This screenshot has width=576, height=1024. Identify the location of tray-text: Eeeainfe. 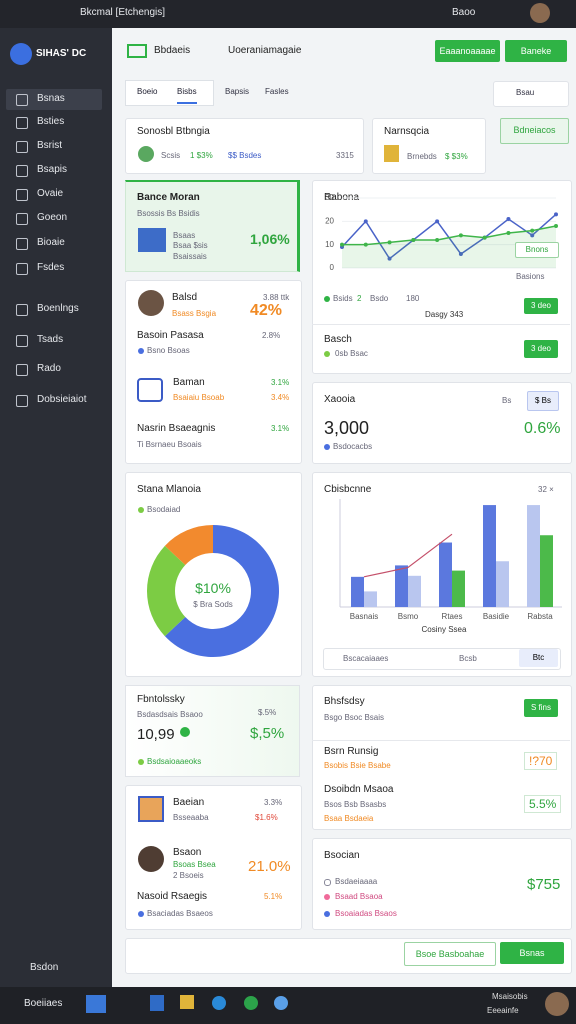
(503, 1010).